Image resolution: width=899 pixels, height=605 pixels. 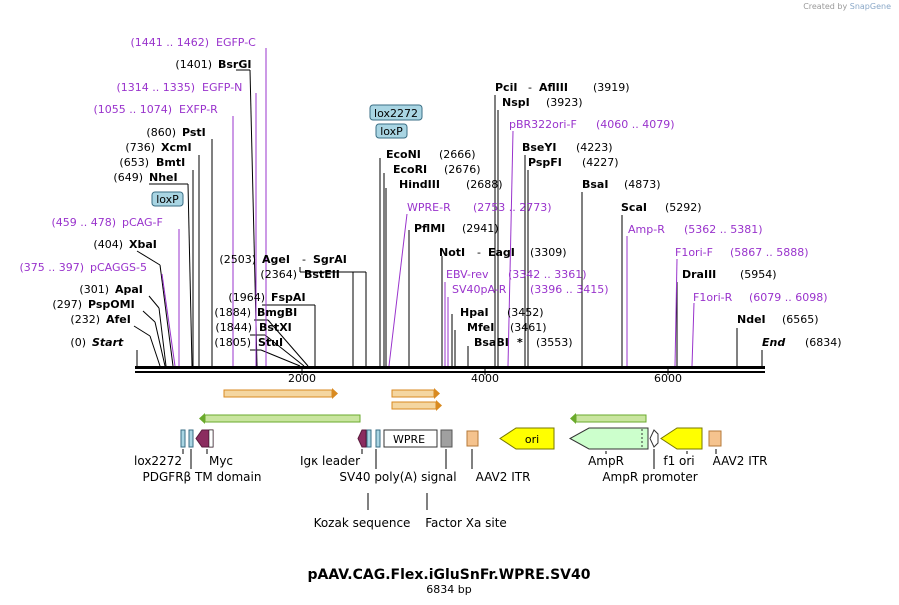 I want to click on site-scai-name: ScaI, so click(x=634, y=207).